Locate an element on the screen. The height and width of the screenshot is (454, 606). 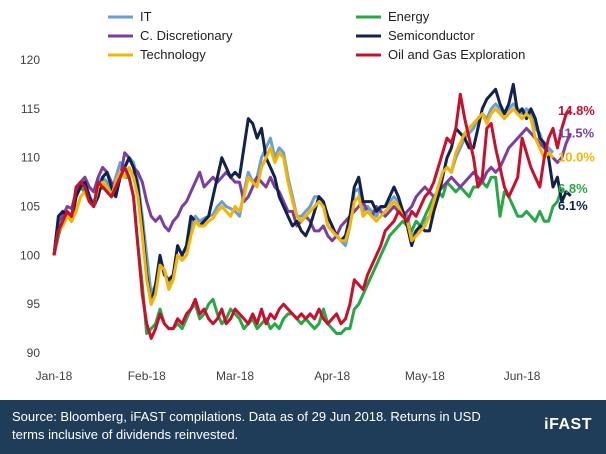
y-tick-label: 105 is located at coordinates (30, 207).